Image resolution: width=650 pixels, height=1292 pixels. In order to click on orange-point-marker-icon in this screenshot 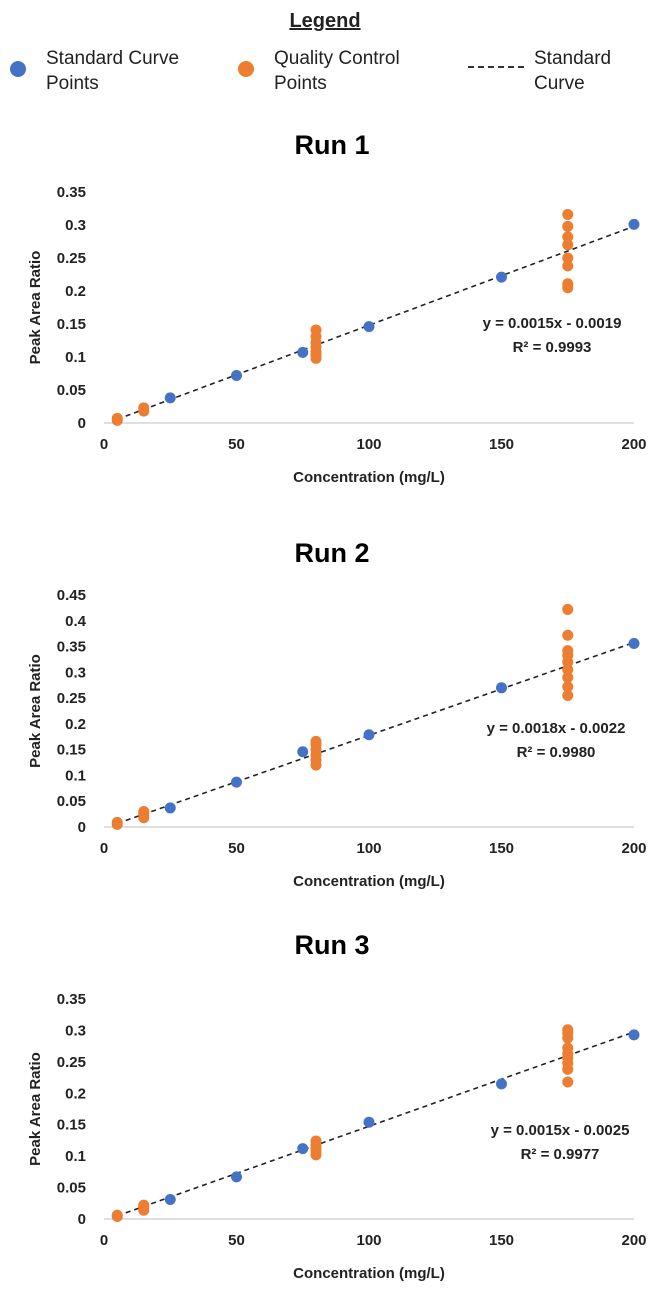, I will do `click(246, 69)`.